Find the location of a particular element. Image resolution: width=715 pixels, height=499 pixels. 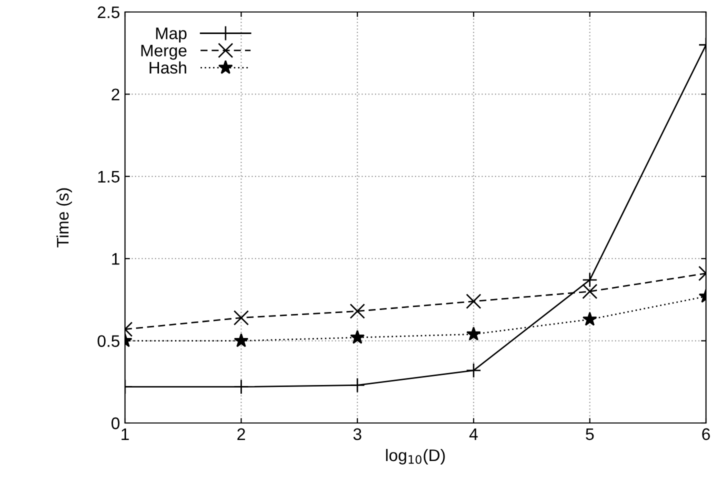

x-tick-label: 6 is located at coordinates (706, 434).